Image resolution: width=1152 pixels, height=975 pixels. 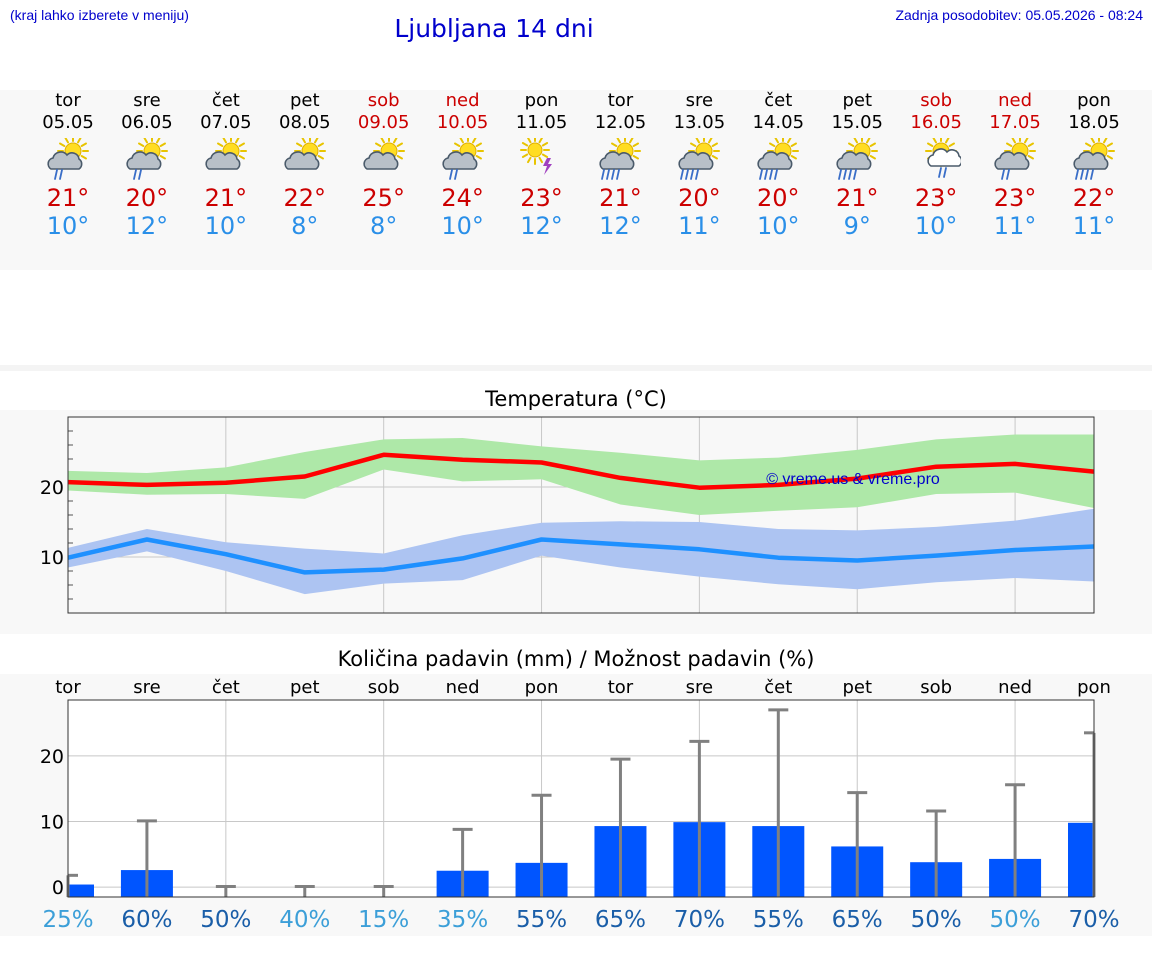 I want to click on day-date: 16.05, so click(x=936, y=122).